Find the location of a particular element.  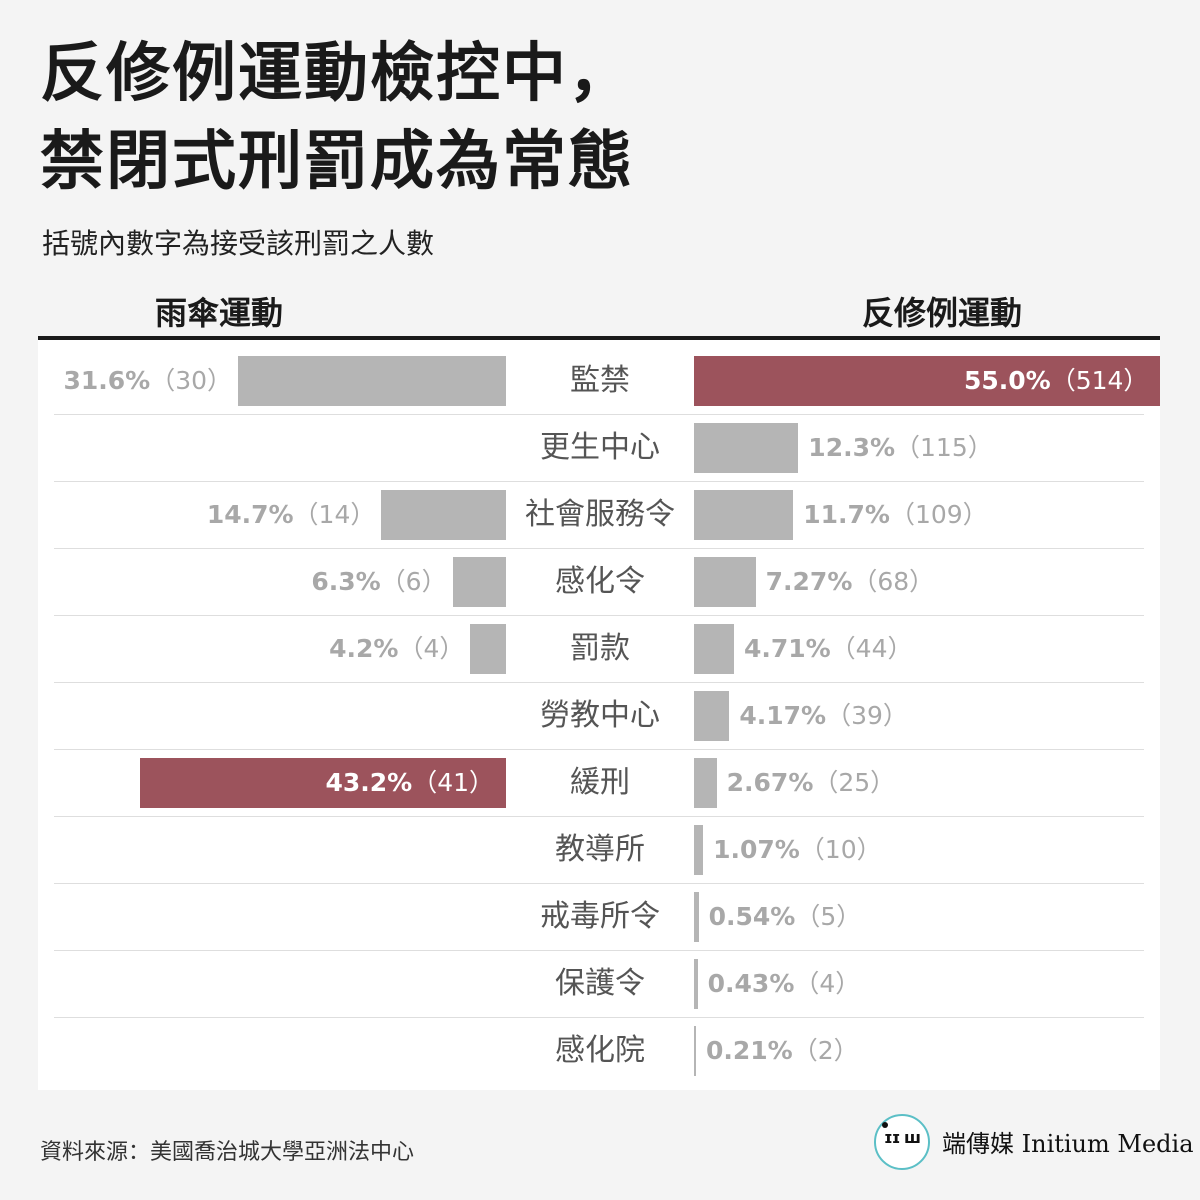

value-percent: 43.2% is located at coordinates (369, 782).